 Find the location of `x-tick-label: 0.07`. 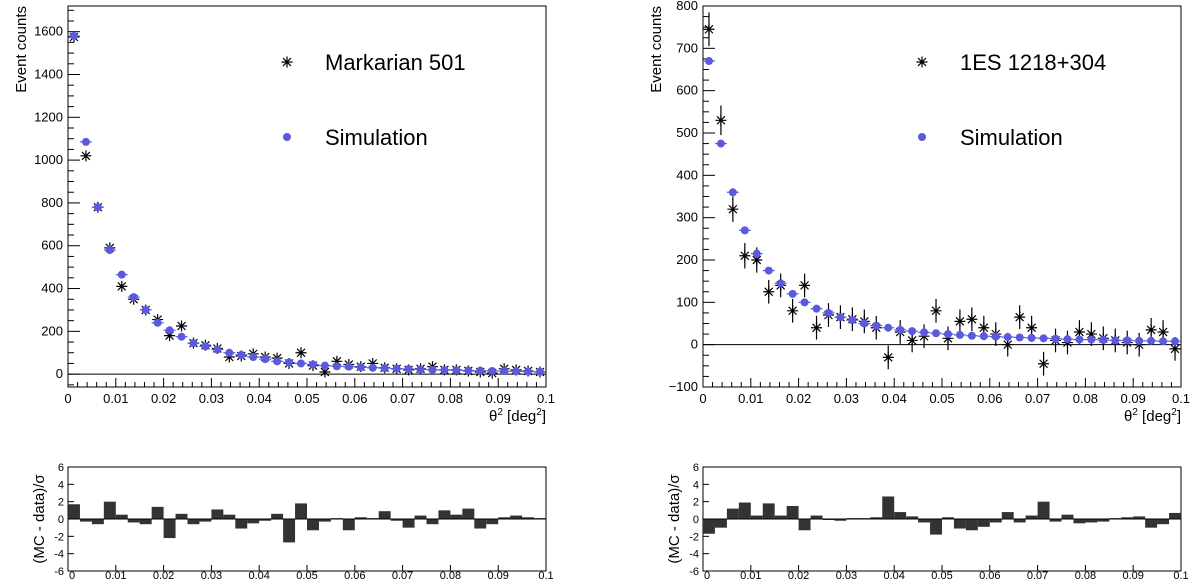

x-tick-label: 0.07 is located at coordinates (402, 398).